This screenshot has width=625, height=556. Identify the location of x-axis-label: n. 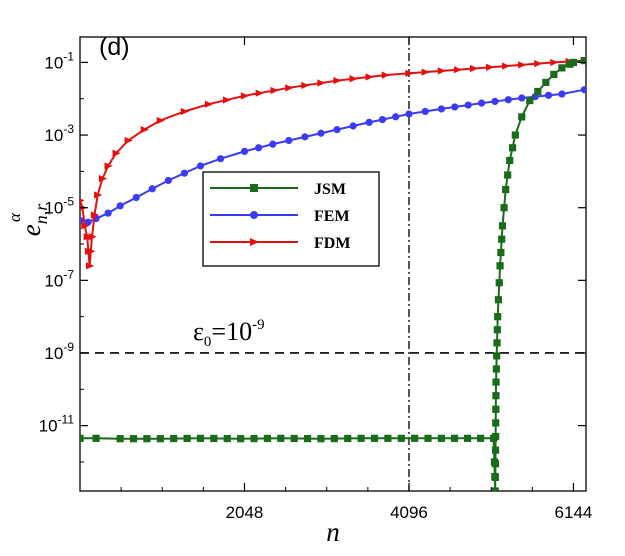
(333, 532).